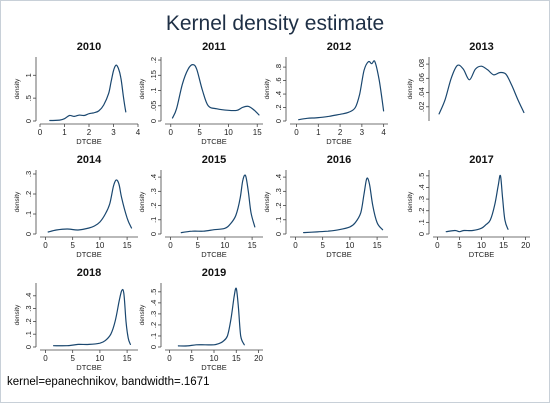 The image size is (550, 403). I want to click on density-panel-2017: 2017 0 .1 .2 .3 .4 .5 density 0 5 10 15 20 DTCBE, so click(469, 206).